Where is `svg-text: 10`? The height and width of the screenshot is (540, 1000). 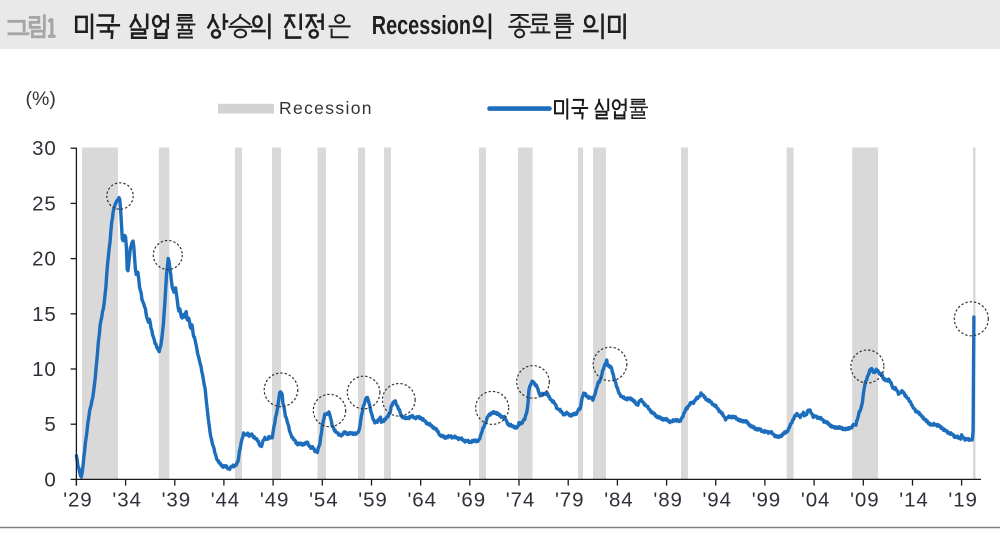
svg-text: 10 is located at coordinates (44, 369).